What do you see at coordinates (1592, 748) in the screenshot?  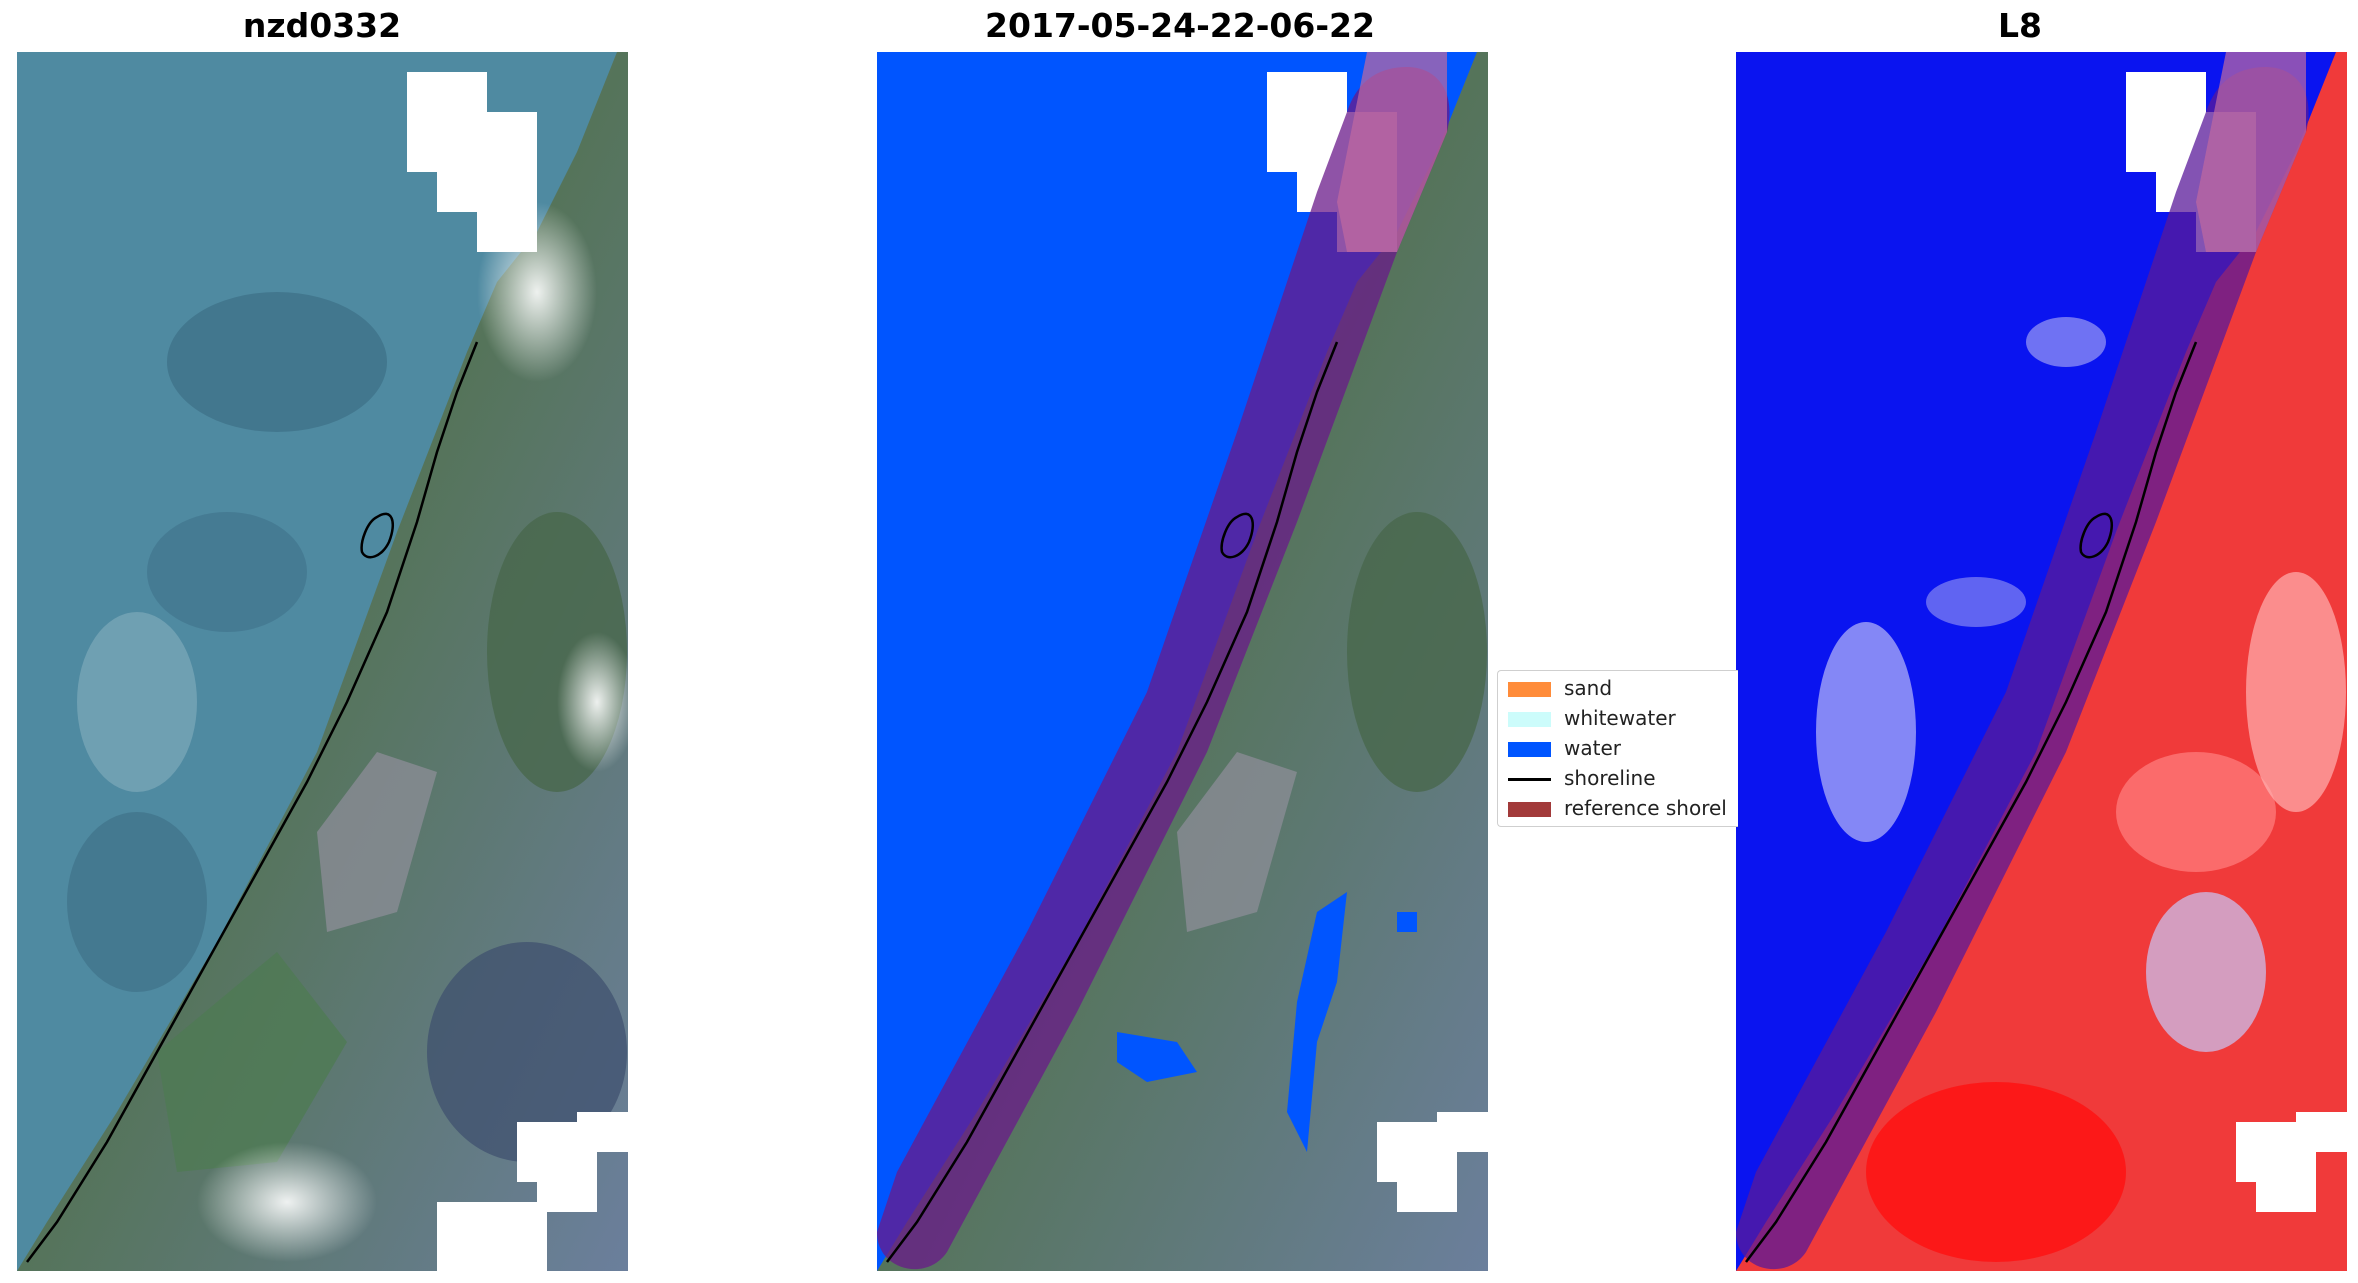 I see `legend-label-water: water` at bounding box center [1592, 748].